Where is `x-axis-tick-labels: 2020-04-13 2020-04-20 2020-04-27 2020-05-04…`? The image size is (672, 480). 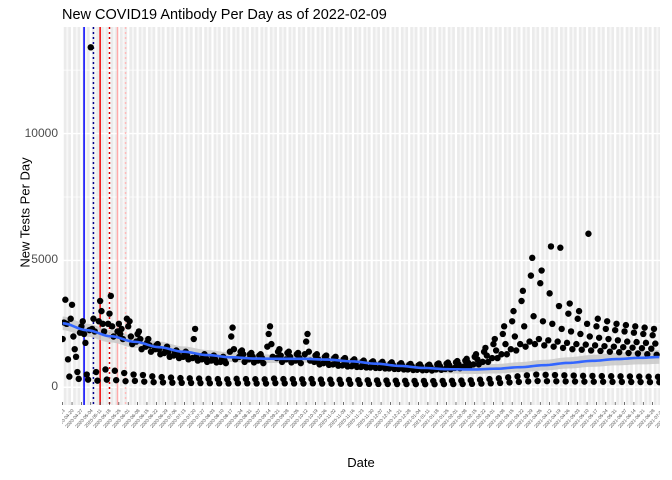 x-axis-tick-labels: 2020-04-13 2020-04-20 2020-04-27 2020-05-04… is located at coordinates (361, 429).